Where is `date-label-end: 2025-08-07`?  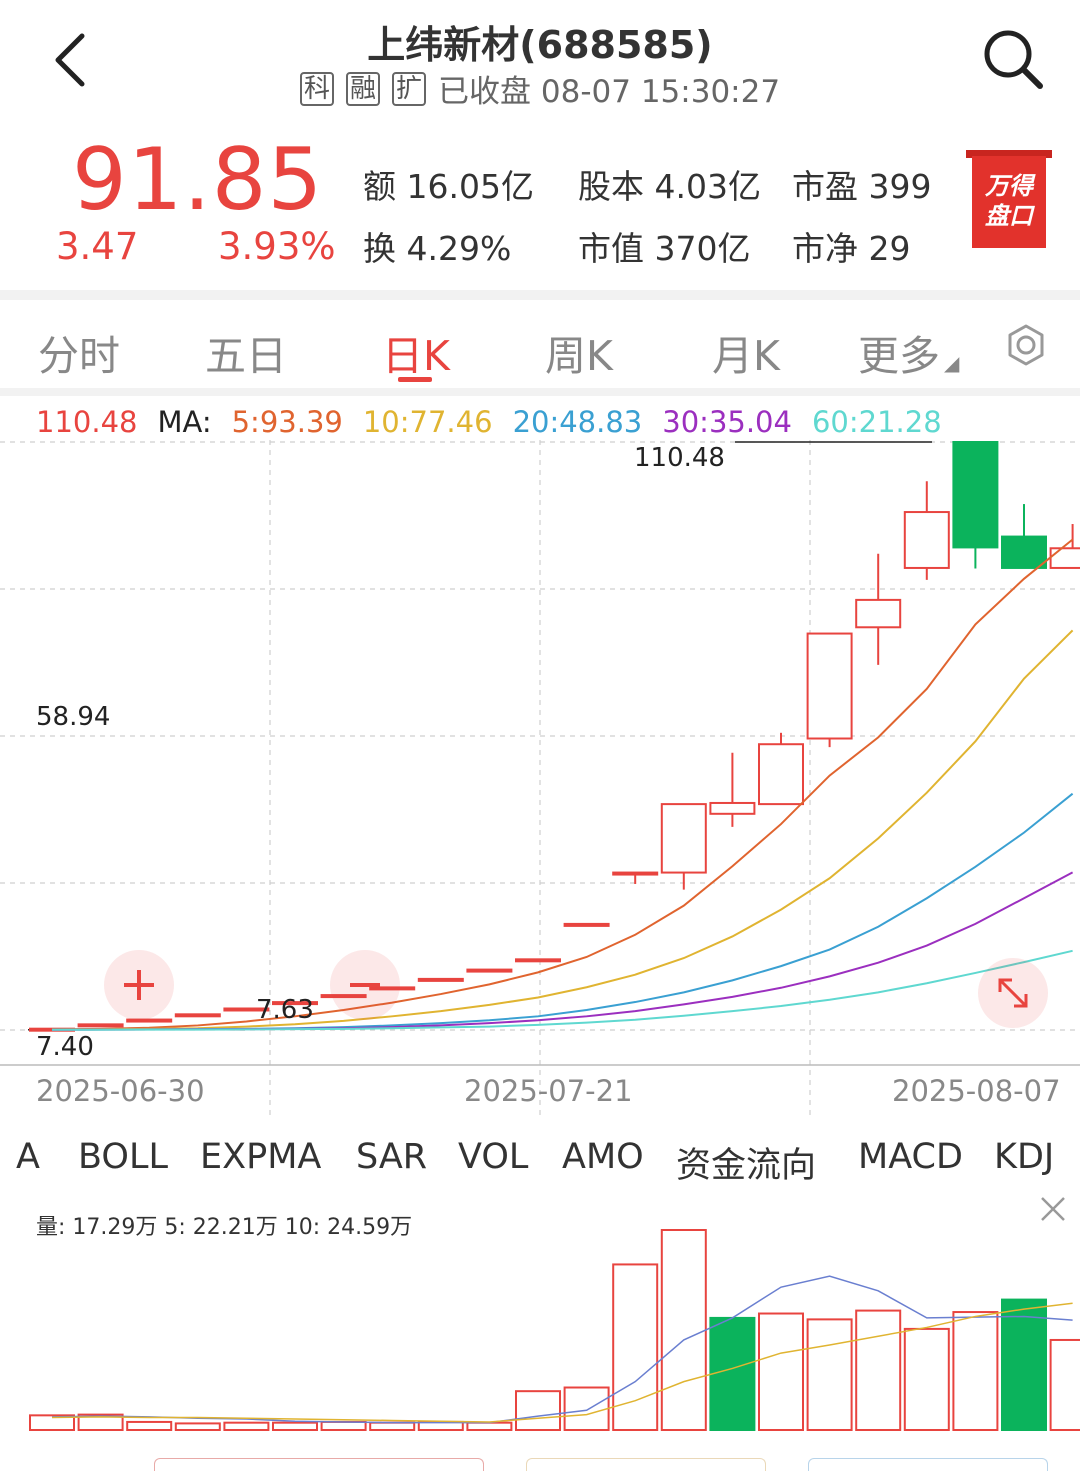
date-label-end: 2025-08-07 is located at coordinates (976, 1091).